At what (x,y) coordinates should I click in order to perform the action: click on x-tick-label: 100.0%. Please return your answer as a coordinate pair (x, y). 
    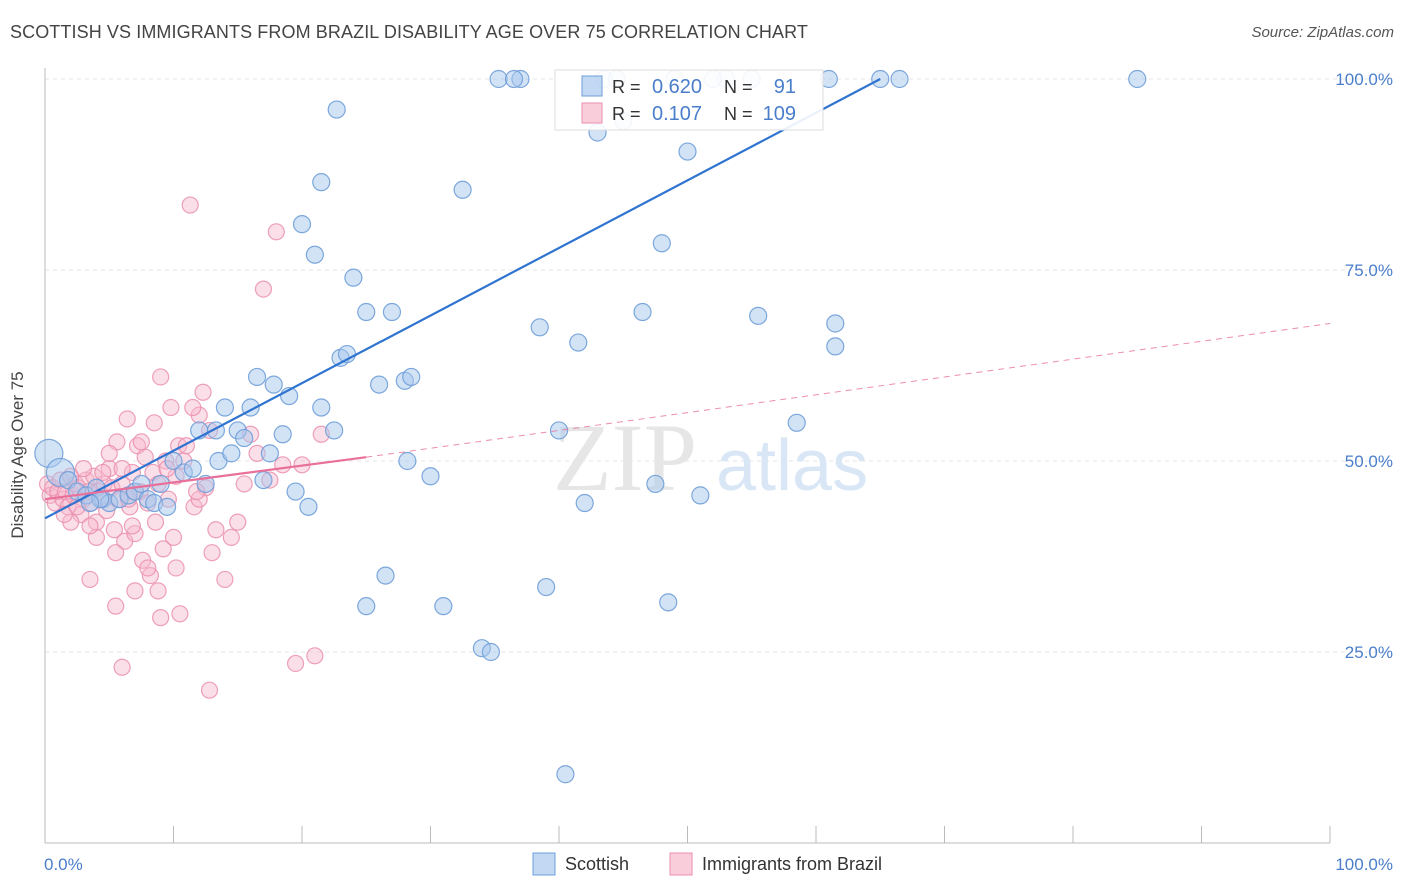
    Looking at the image, I should click on (1364, 864).